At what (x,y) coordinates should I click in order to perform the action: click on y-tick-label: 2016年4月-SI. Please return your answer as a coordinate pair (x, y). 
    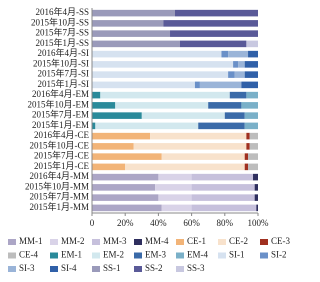
    Looking at the image, I should click on (64, 52).